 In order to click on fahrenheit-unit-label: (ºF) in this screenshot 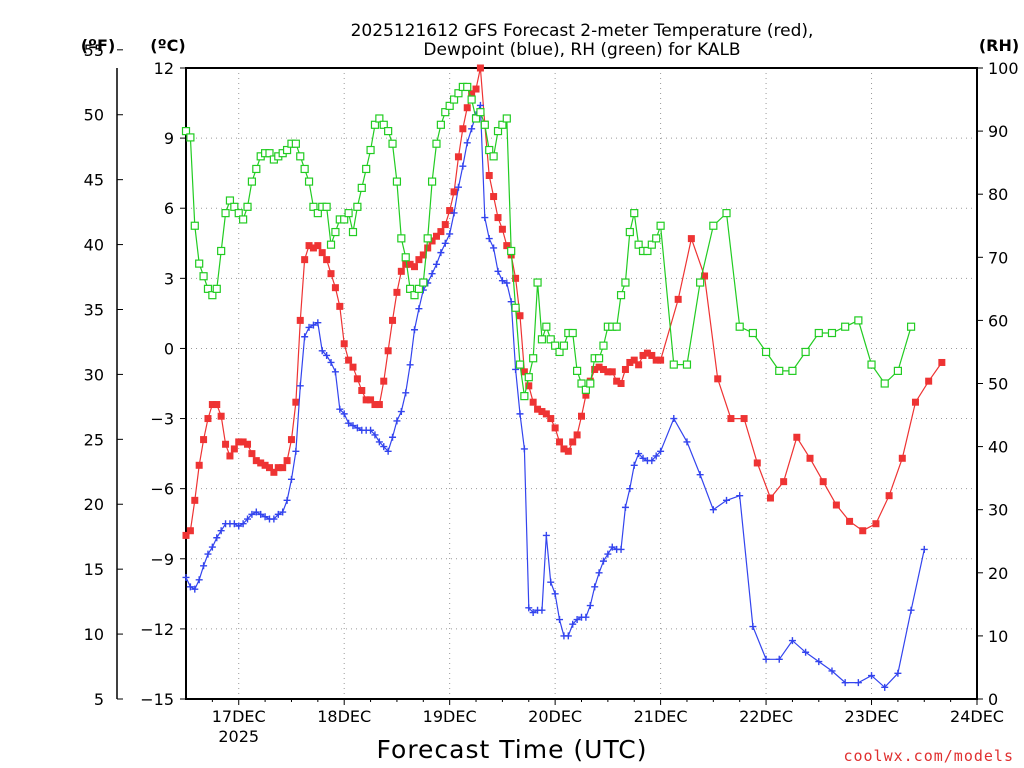, I will do `click(98, 45)`.